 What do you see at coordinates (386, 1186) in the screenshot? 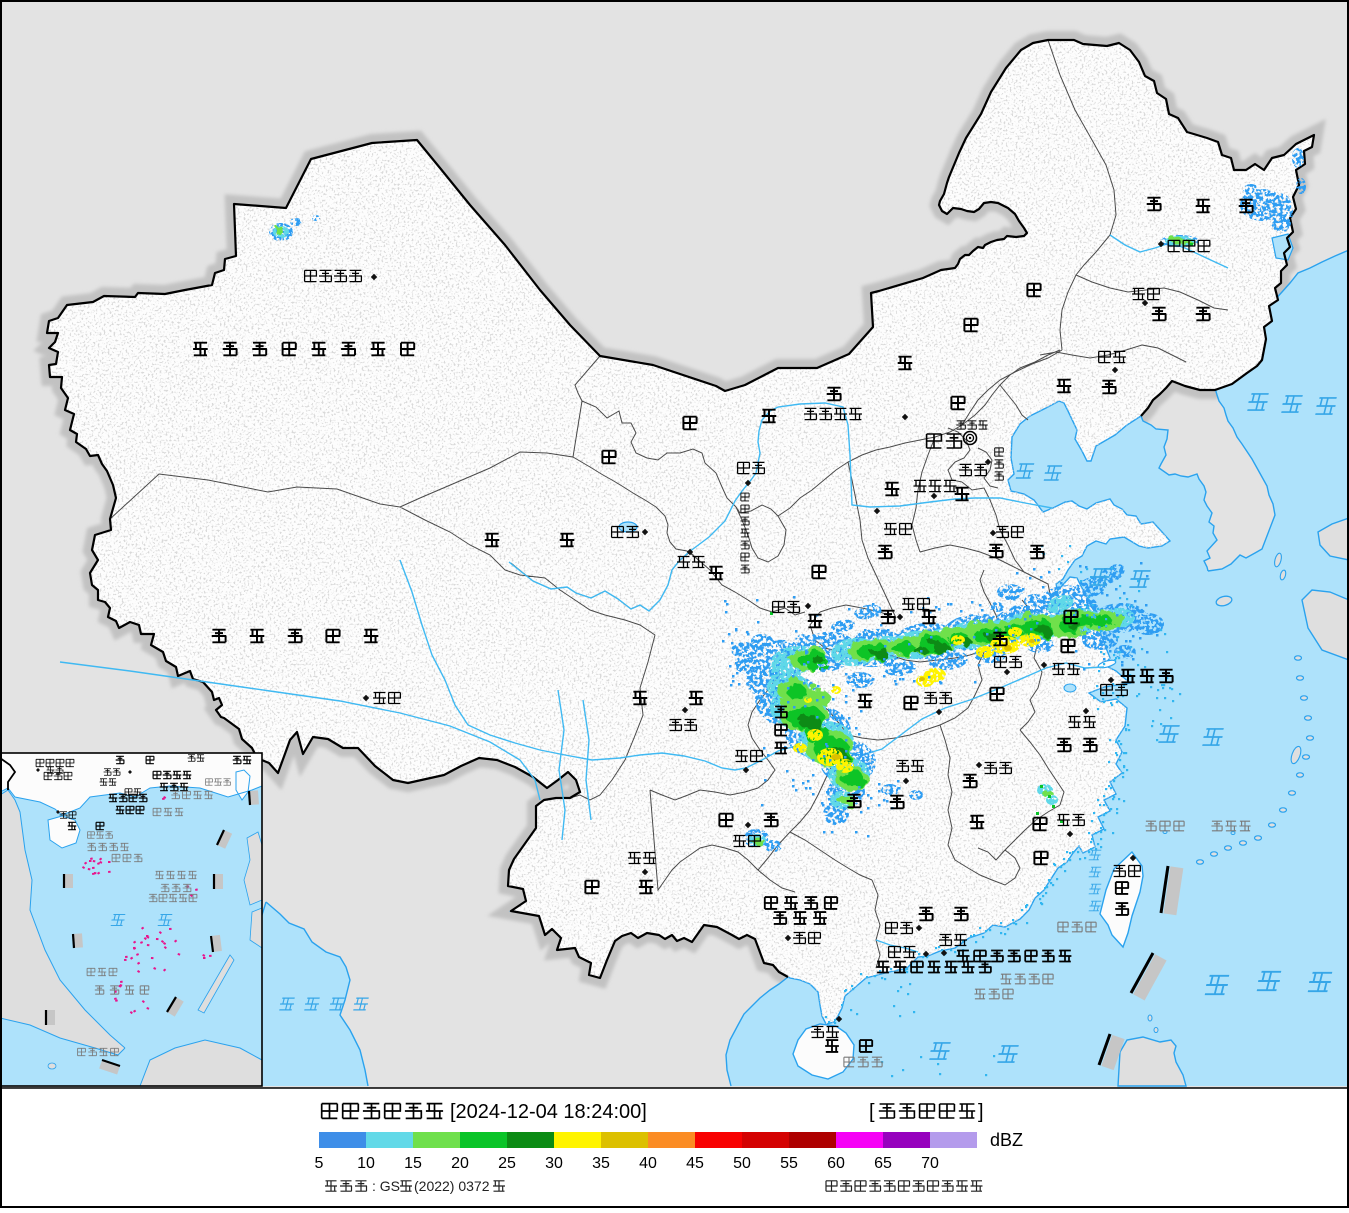
I see `svg-text:: GS: : GS` at bounding box center [386, 1186].